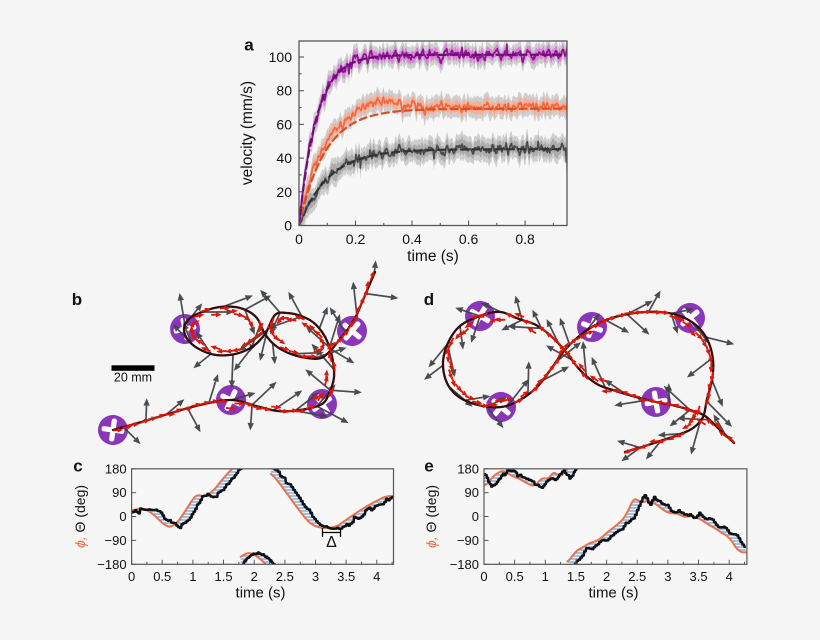 Image resolution: width=820 pixels, height=640 pixels. What do you see at coordinates (412, 239) in the screenshot?
I see `svg-text: 0.4` at bounding box center [412, 239].